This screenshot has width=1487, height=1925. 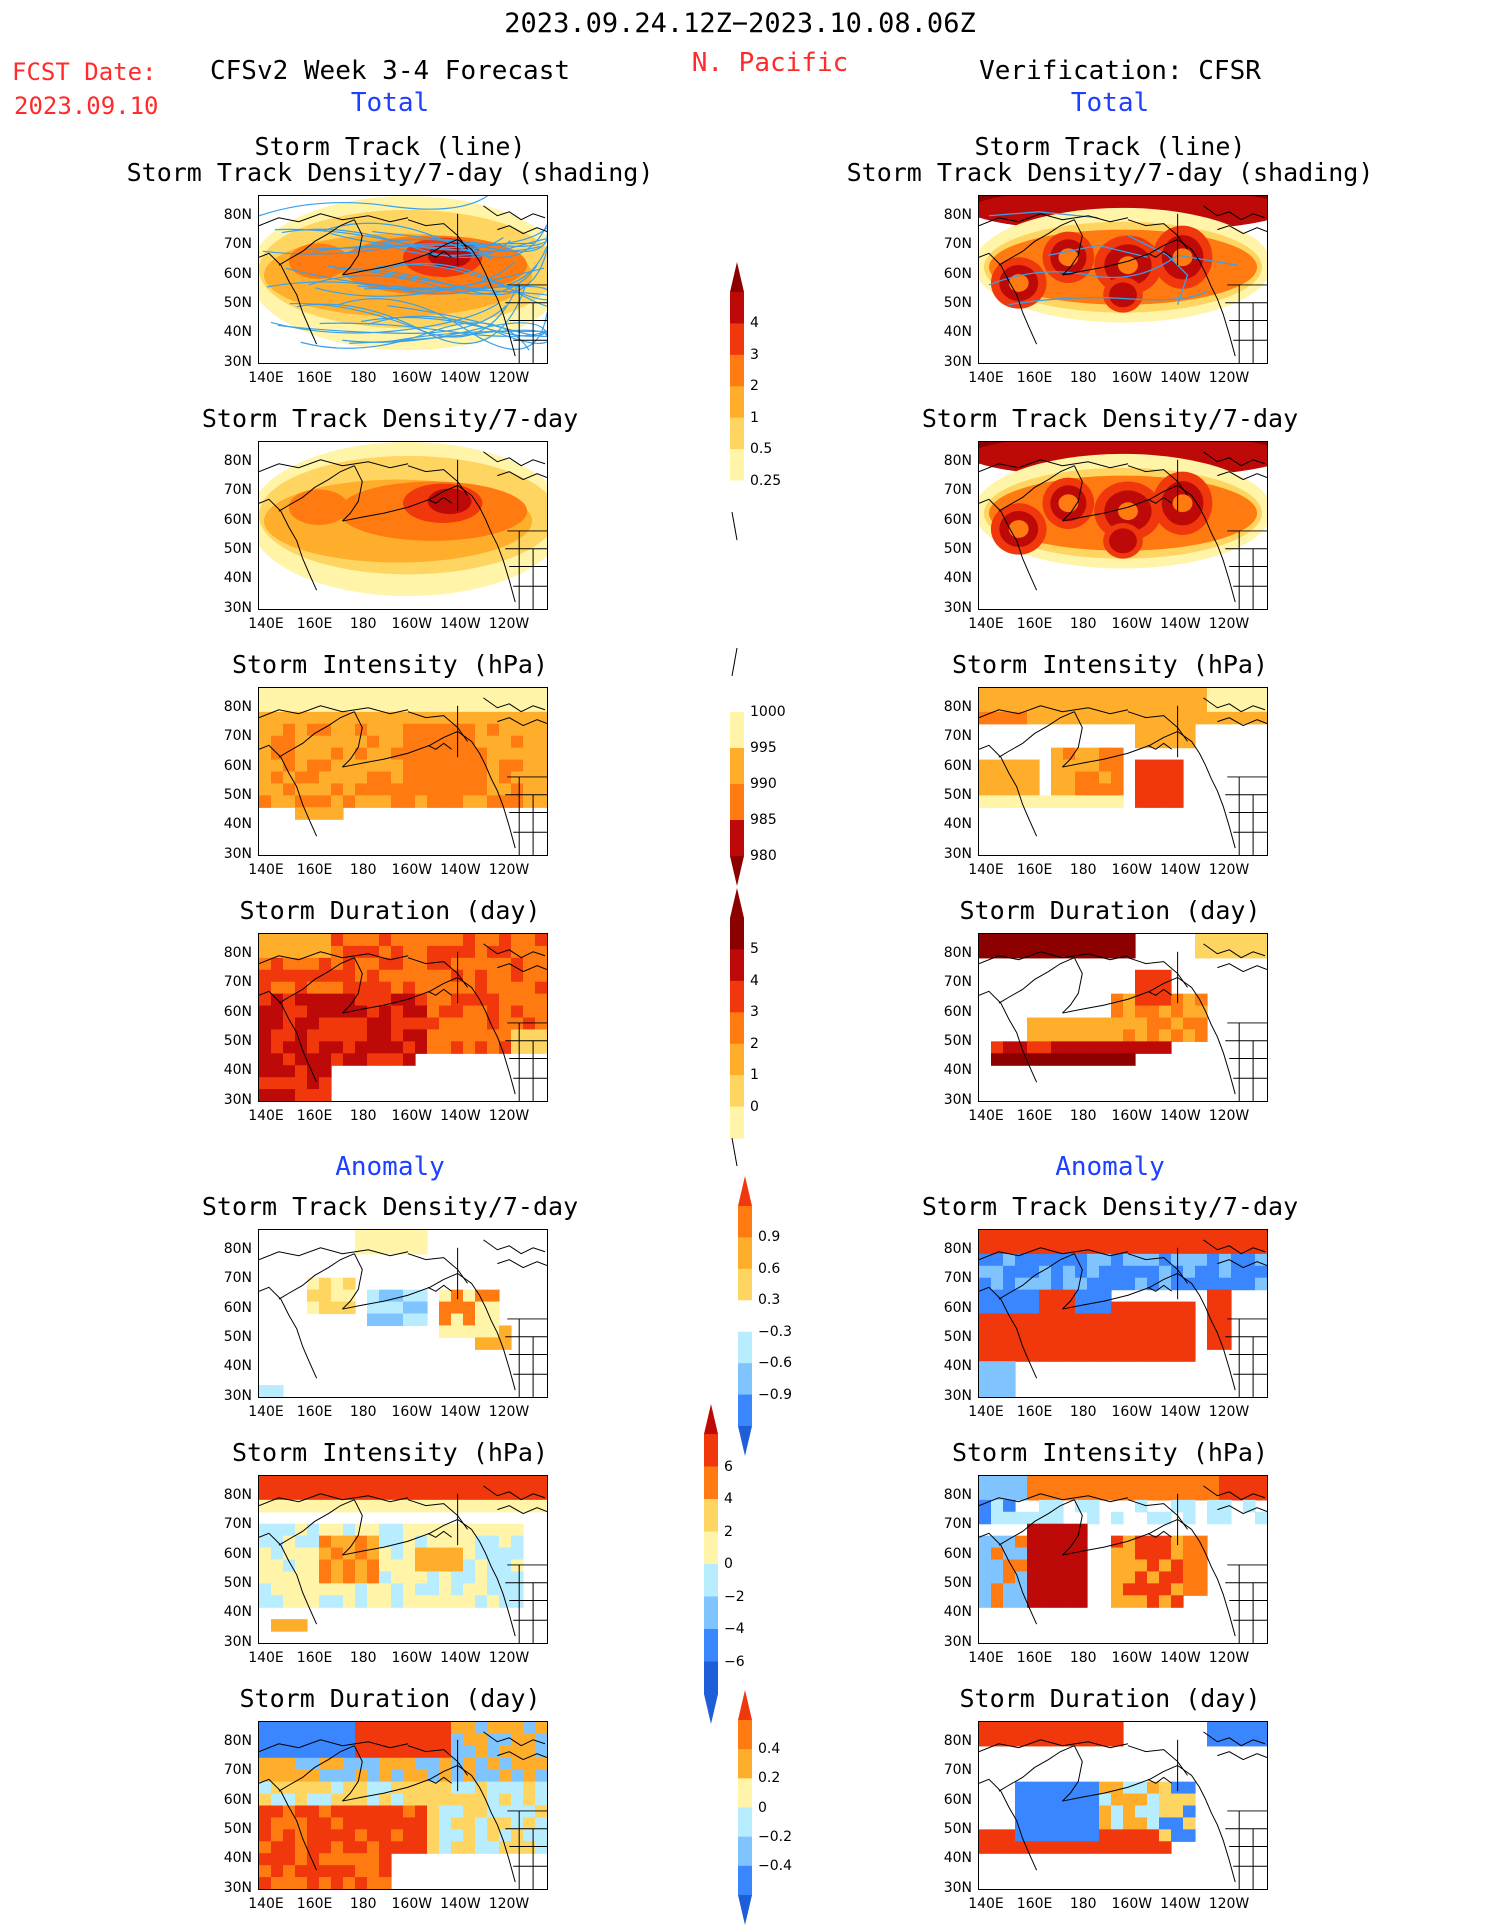 I want to click on coastline, so click(x=1123, y=1318).